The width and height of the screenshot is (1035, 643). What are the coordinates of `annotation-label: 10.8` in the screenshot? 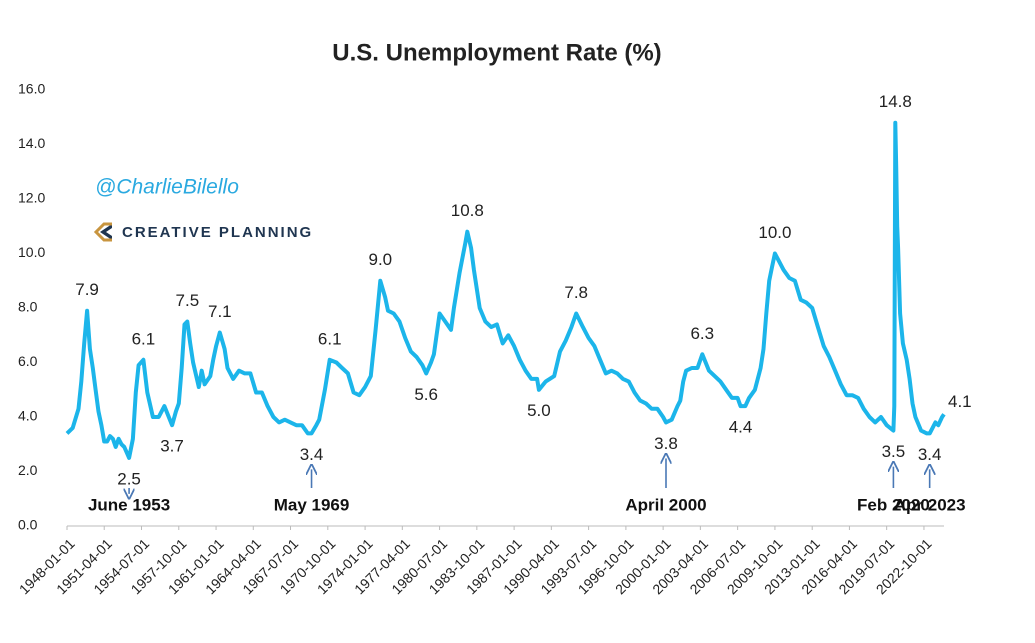 It's located at (467, 210).